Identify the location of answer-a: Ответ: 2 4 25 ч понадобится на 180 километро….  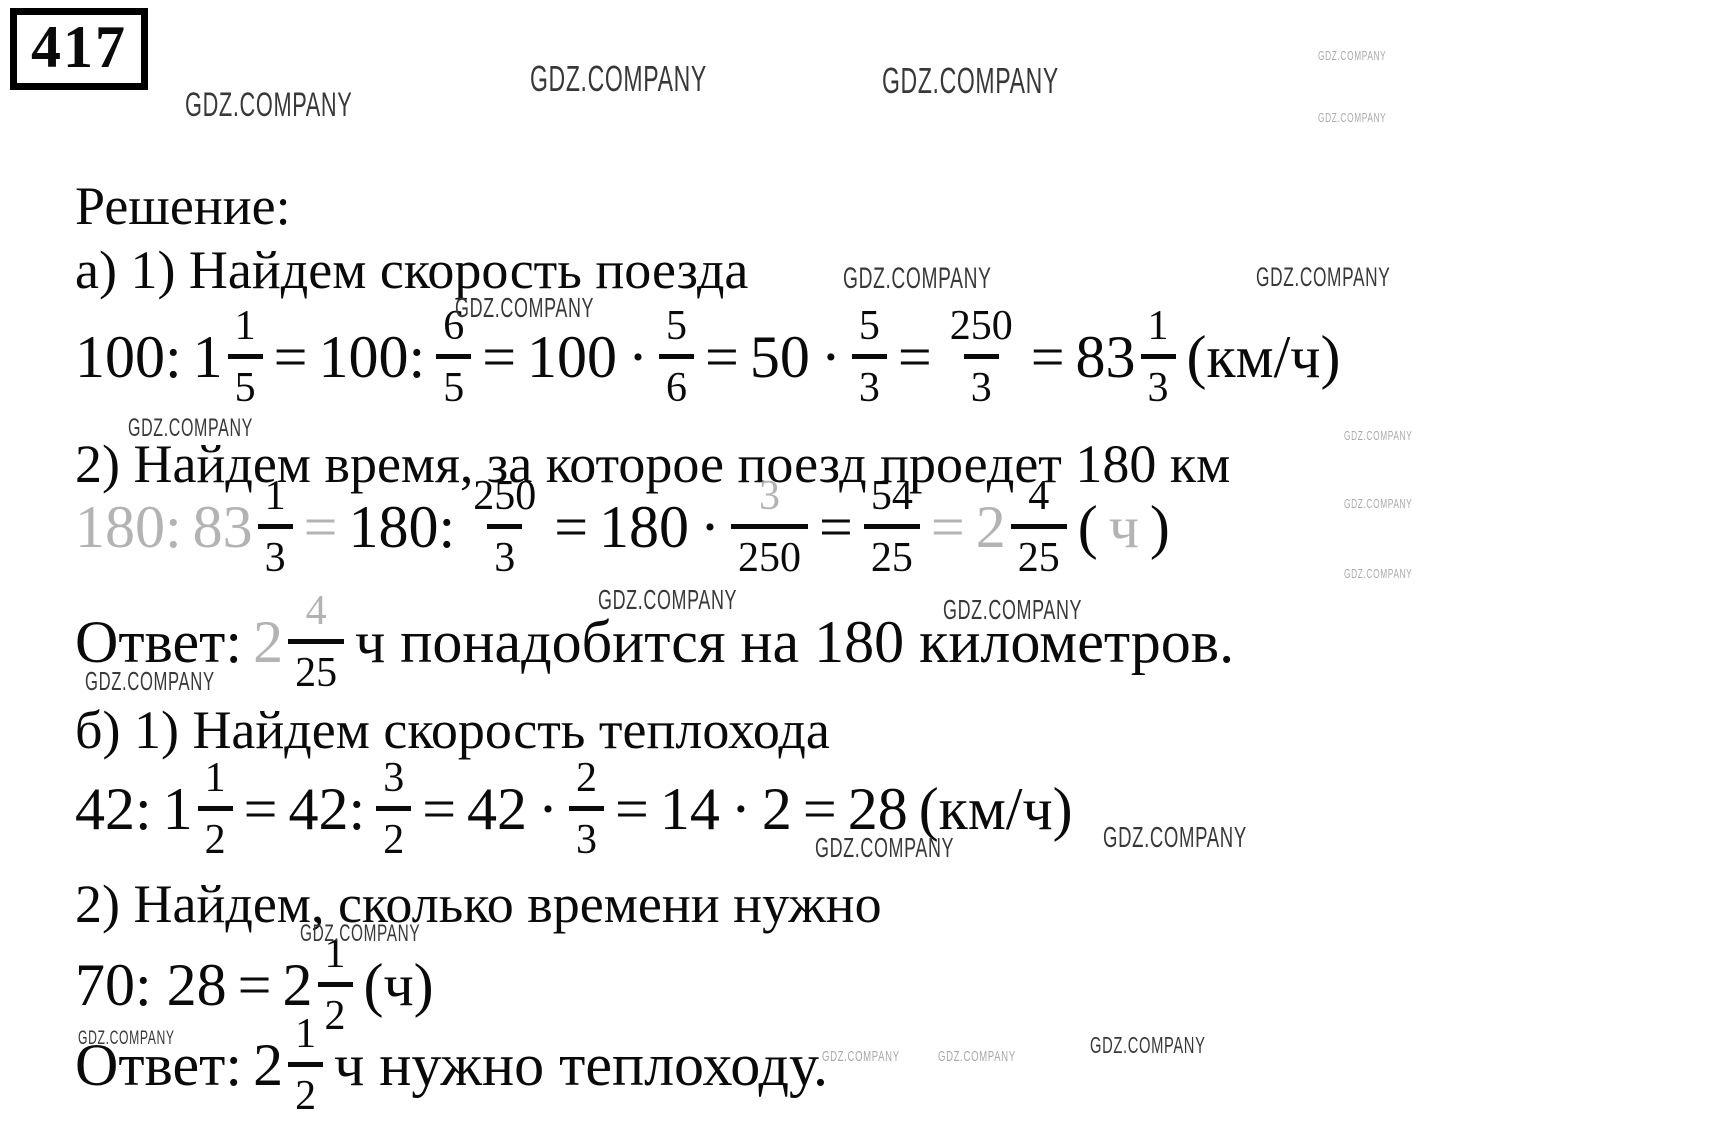
(654, 642).